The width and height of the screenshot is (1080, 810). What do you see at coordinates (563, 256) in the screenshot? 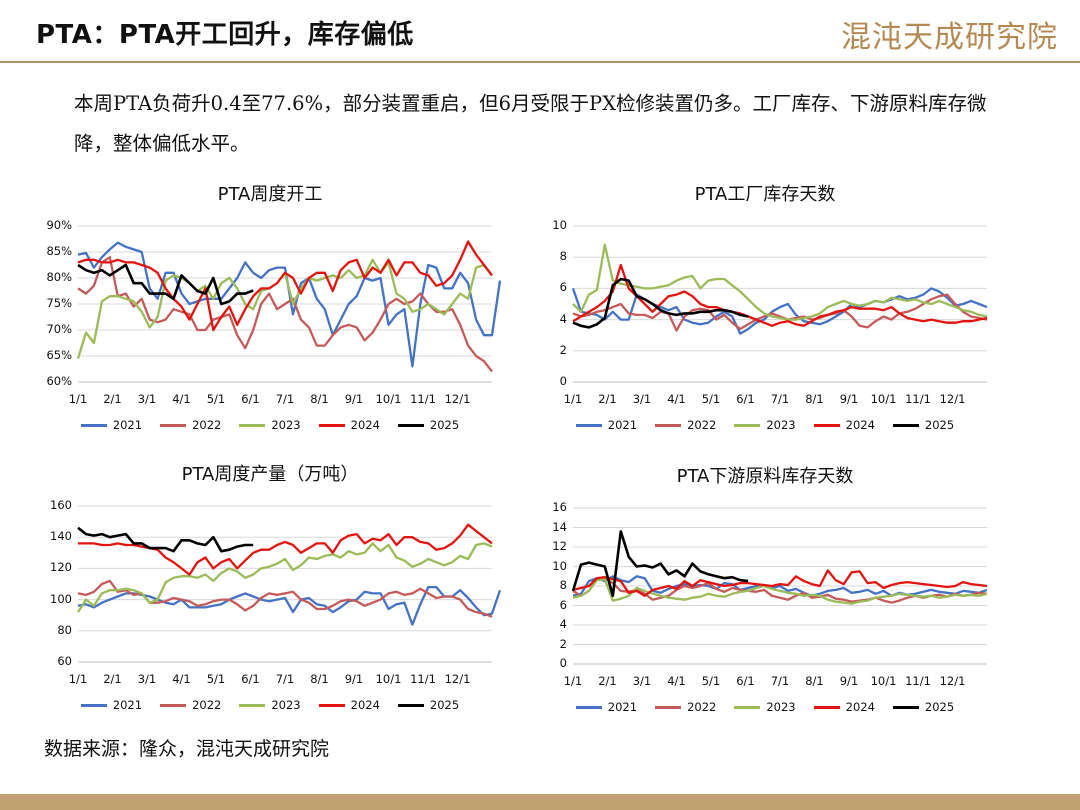
I see `y-tick-label: 8` at bounding box center [563, 256].